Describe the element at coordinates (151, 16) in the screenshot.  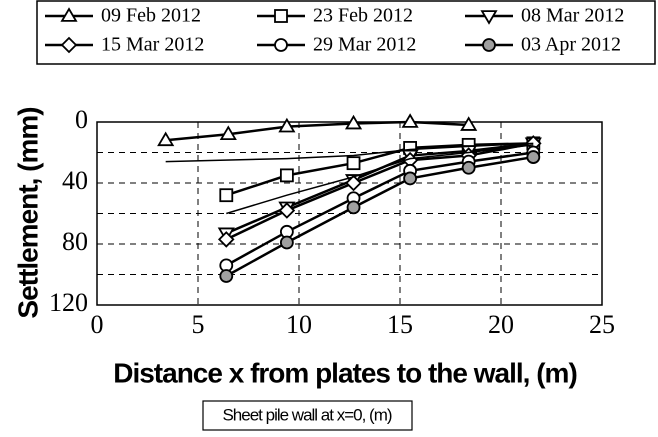
I see `legend-label: 09 Feb 2012` at that location.